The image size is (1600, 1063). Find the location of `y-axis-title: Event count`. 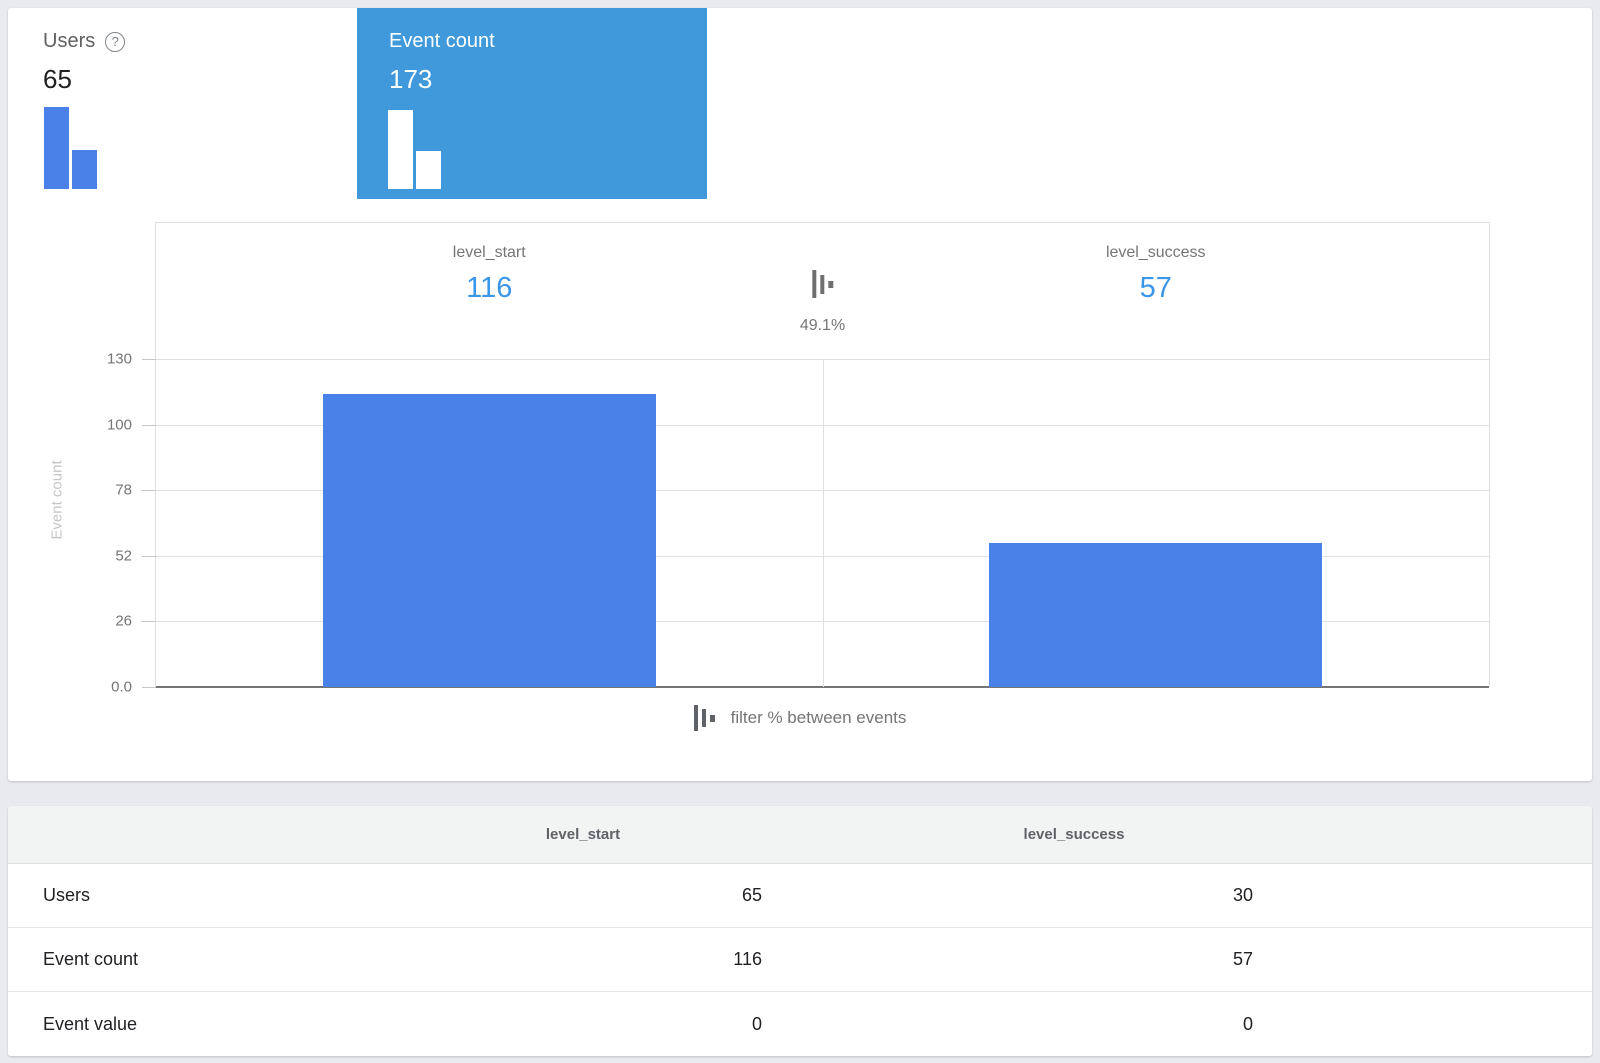

y-axis-title: Event count is located at coordinates (57, 500).